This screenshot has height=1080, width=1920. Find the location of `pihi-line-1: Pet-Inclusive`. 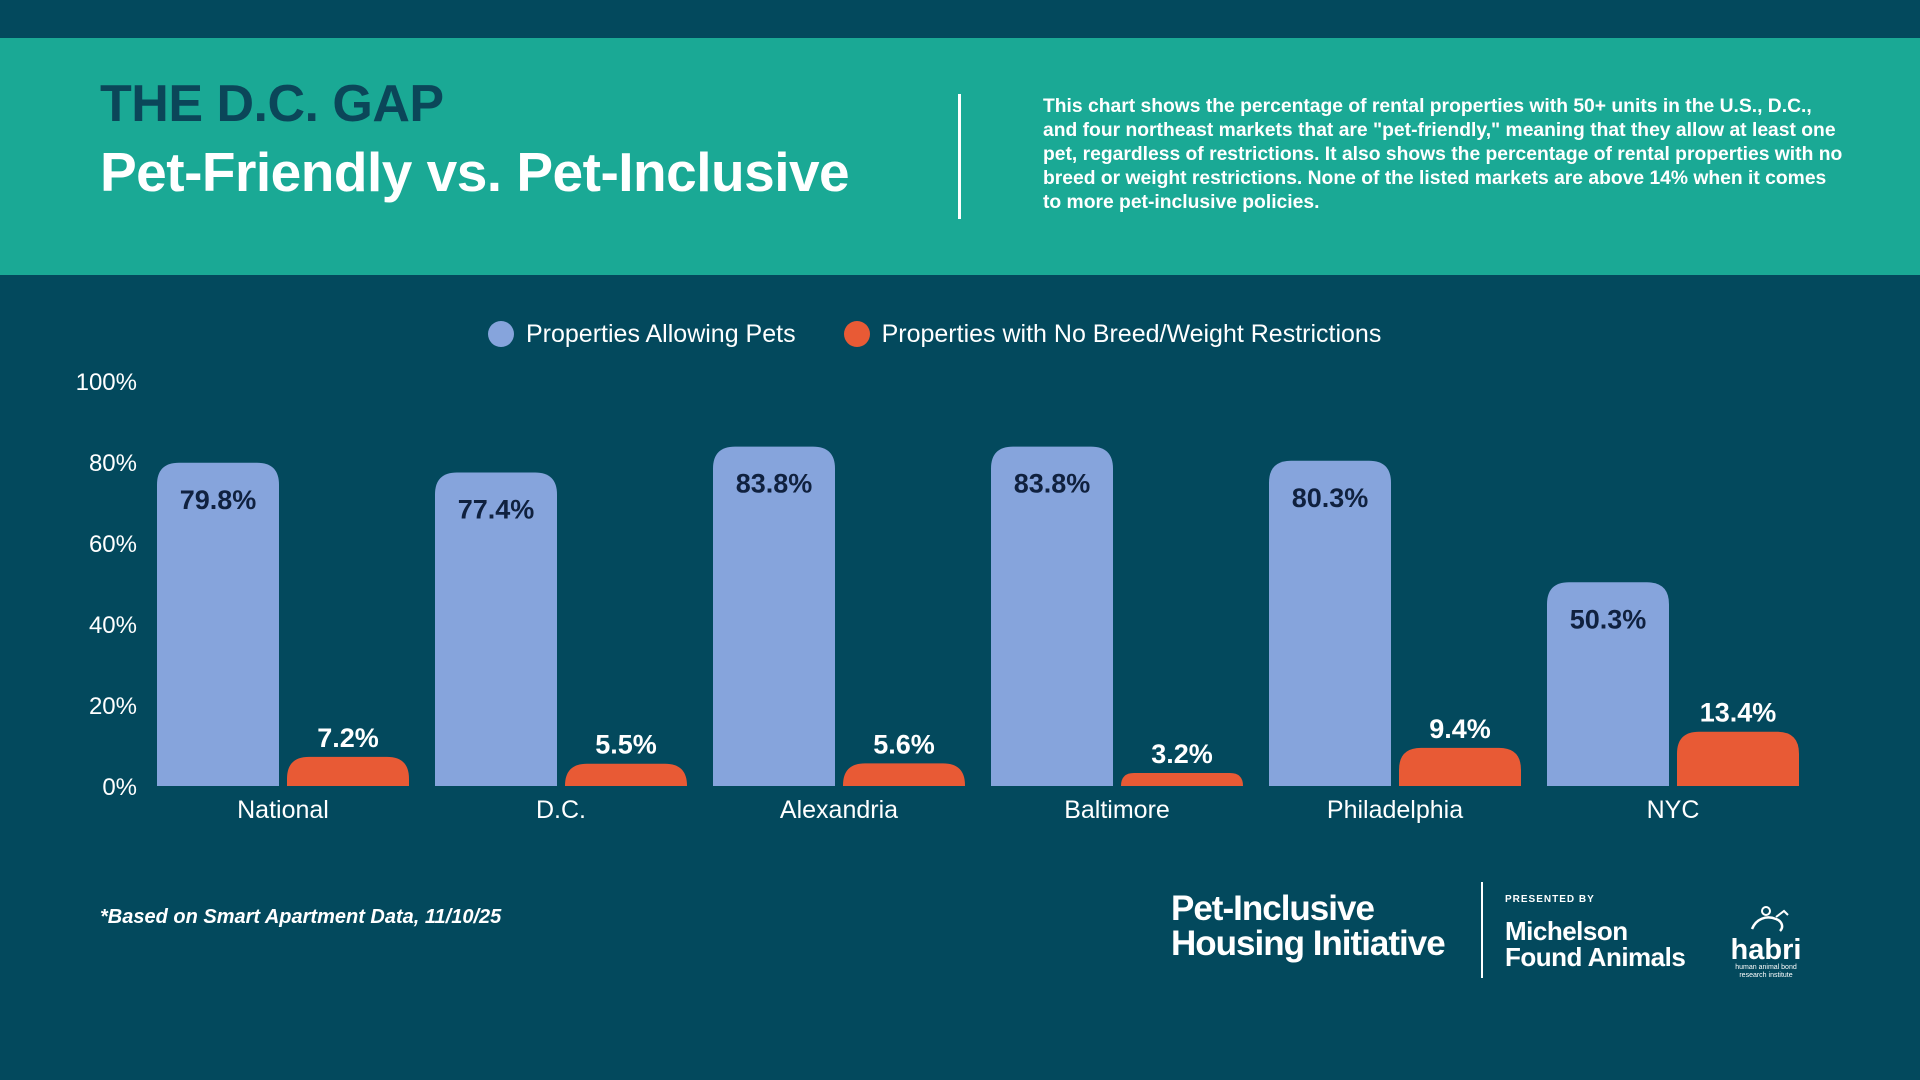

pihi-line-1: Pet-Inclusive is located at coordinates (1273, 908).